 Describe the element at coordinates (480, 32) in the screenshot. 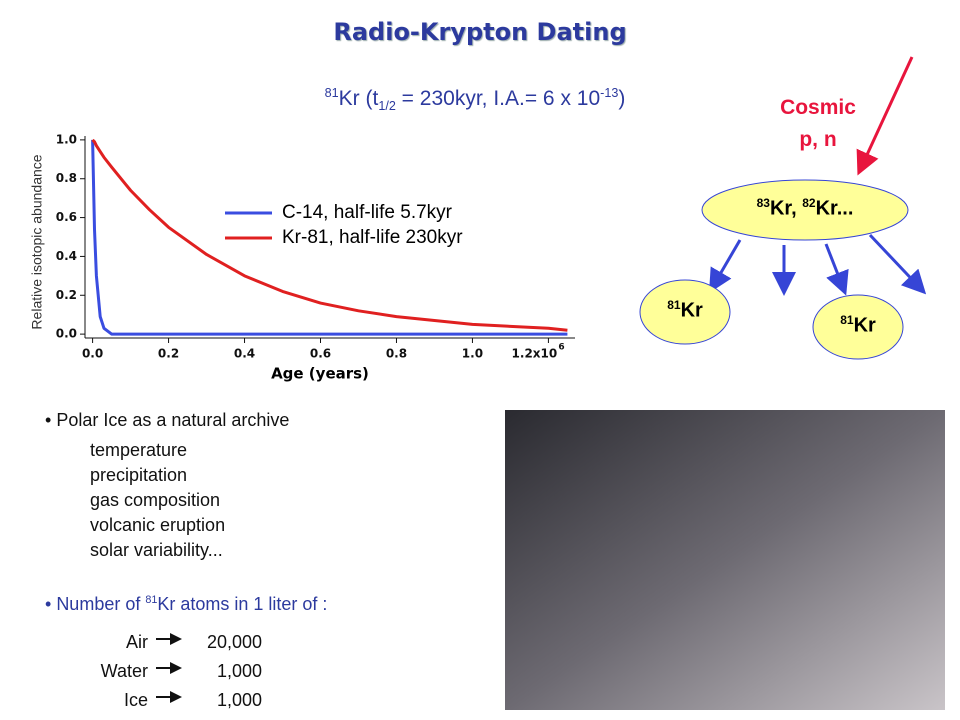

I see `title: Radio-Krypton Dating` at that location.